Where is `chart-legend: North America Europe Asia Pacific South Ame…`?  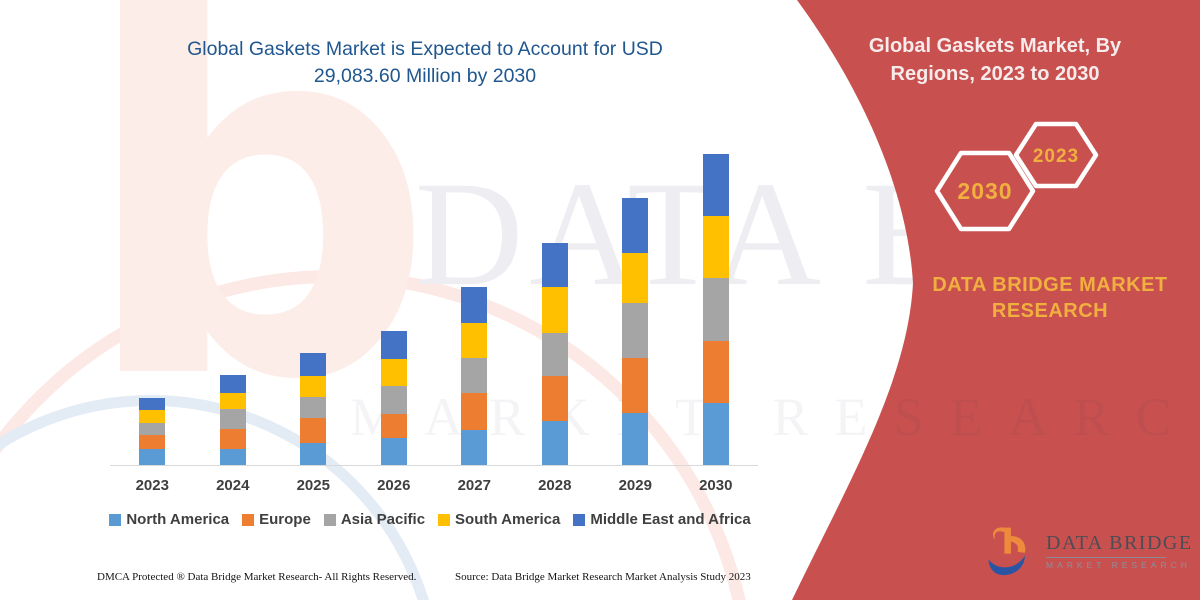 chart-legend: North America Europe Asia Pacific South Ame… is located at coordinates (430, 519).